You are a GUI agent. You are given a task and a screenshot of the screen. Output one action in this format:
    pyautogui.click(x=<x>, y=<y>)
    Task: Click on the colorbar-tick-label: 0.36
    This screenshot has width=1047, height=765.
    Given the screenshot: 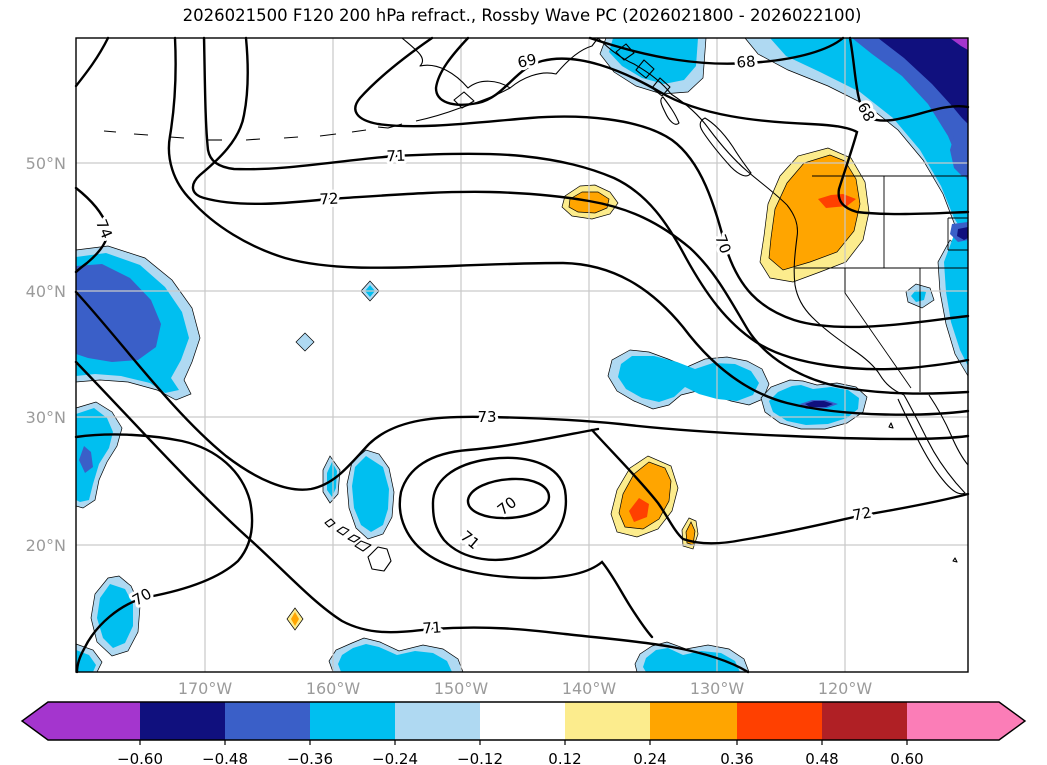 What is the action you would take?
    pyautogui.click(x=736, y=757)
    